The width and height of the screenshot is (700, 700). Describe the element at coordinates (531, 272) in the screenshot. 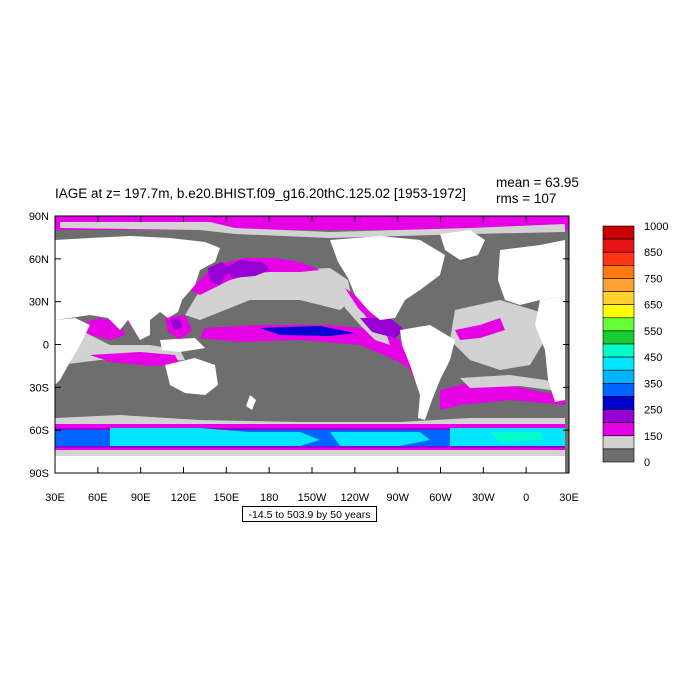

I see `land-europe` at that location.